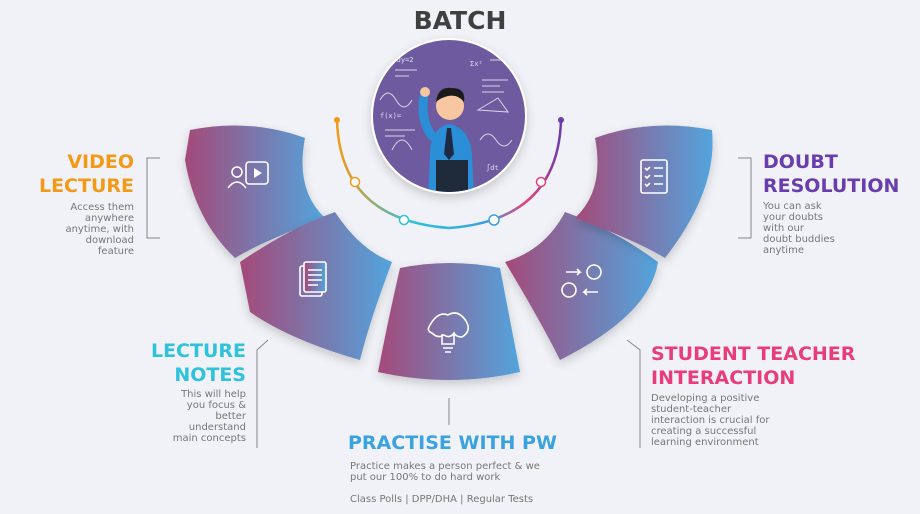 The image size is (920, 514). I want to click on svg-text: Σx², so click(476, 64).